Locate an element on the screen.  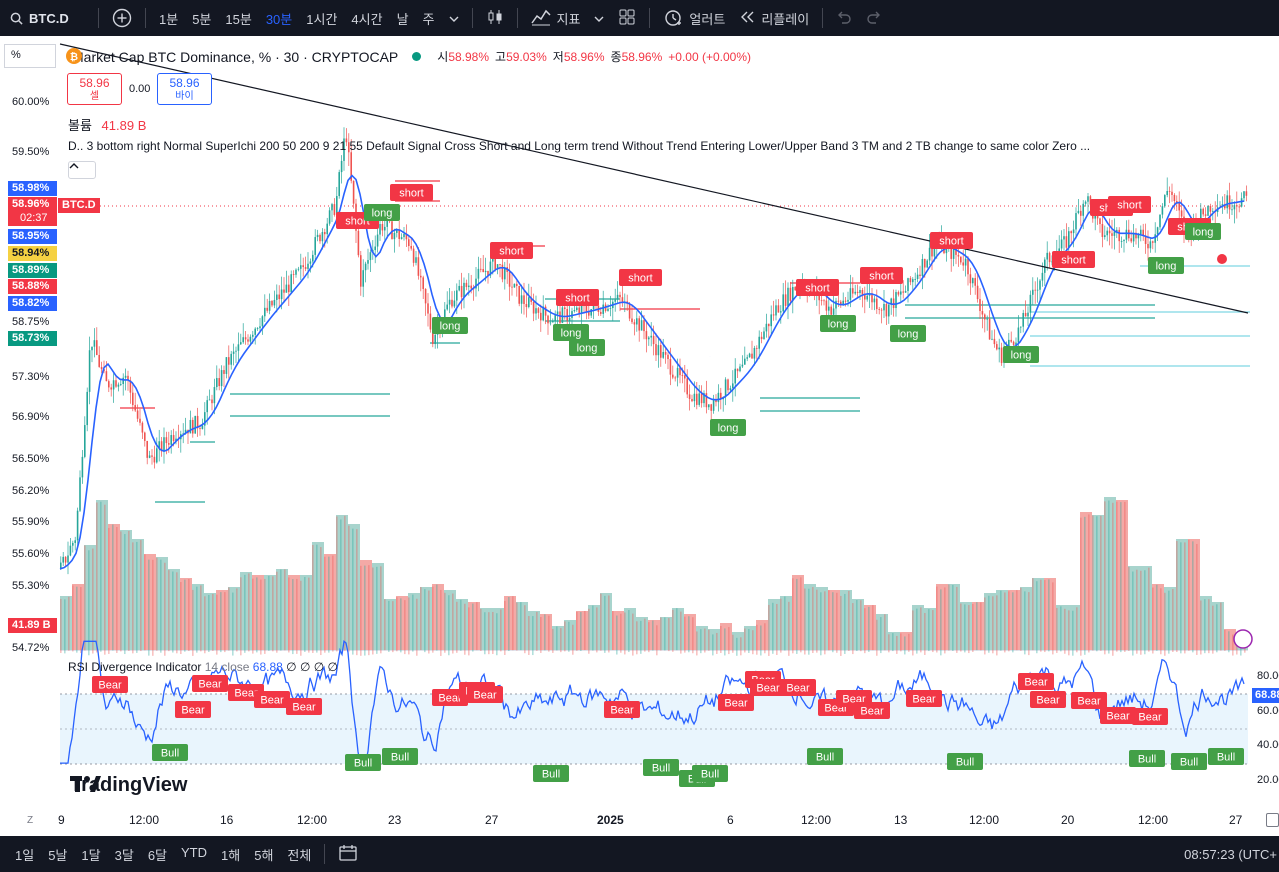
indicators-button: 지표 is located at coordinates (556, 18).